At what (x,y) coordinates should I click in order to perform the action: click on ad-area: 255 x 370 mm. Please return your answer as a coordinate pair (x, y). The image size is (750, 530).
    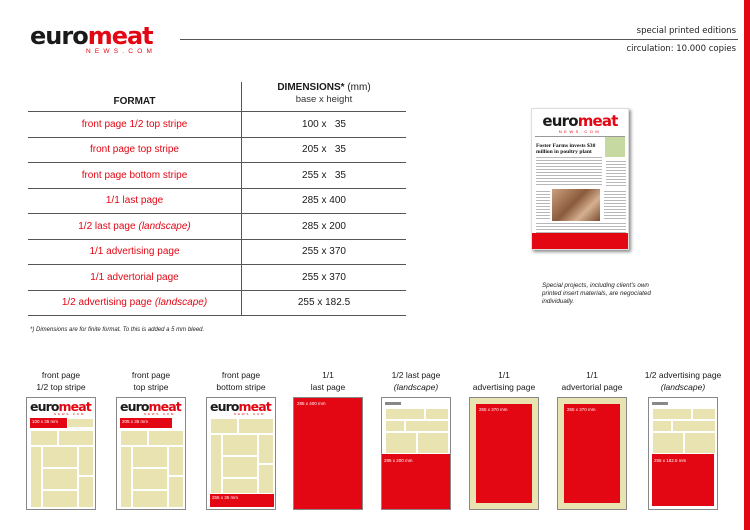
    Looking at the image, I should click on (504, 453).